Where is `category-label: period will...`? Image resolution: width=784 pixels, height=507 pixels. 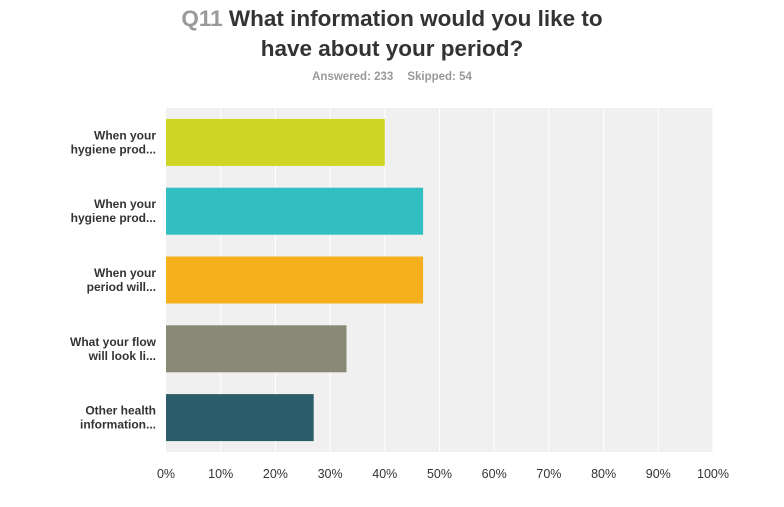
category-label: period will... is located at coordinates (121, 287).